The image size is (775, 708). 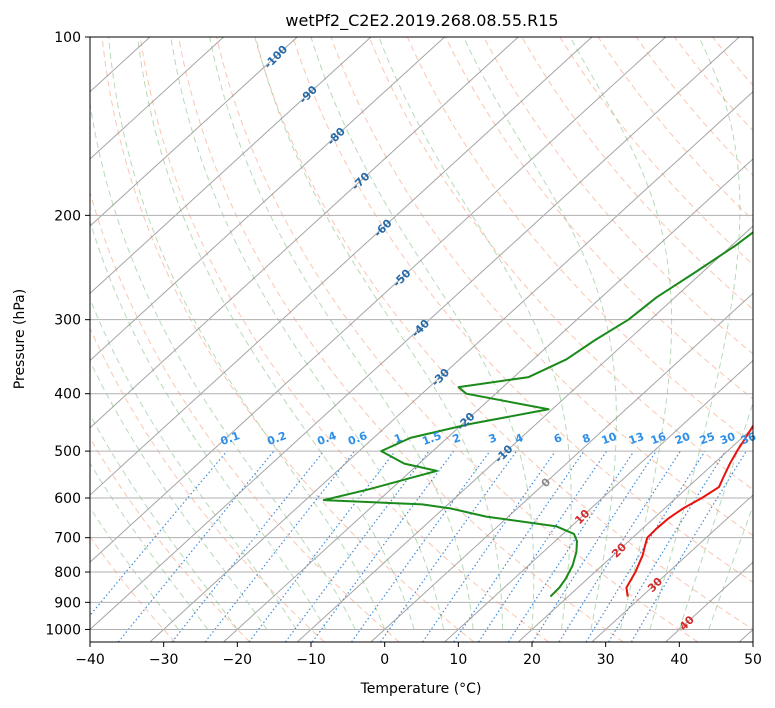 What do you see at coordinates (457, 438) in the screenshot?
I see `mixing-ratio-label: 2` at bounding box center [457, 438].